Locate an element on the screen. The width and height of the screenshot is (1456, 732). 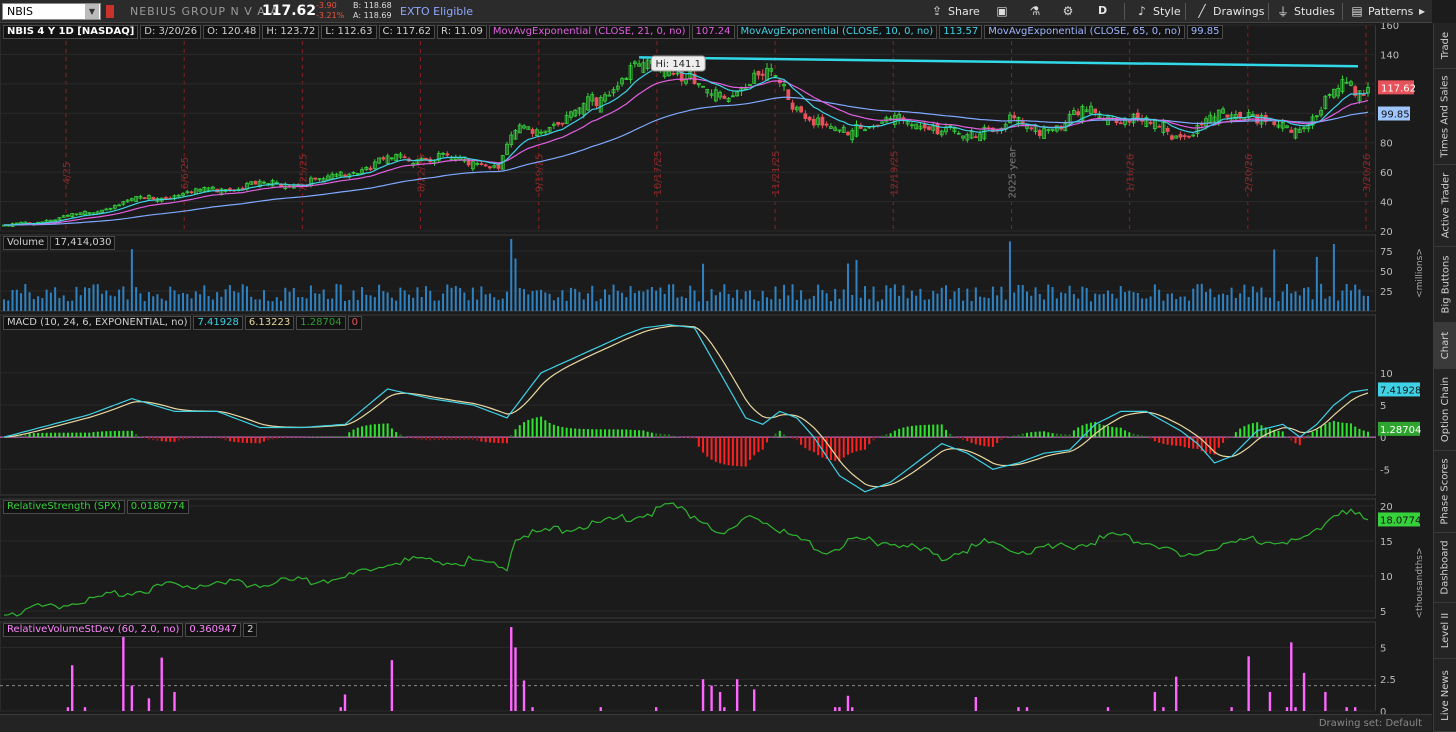
price-change-percent: -3.21% is located at coordinates (330, 15).